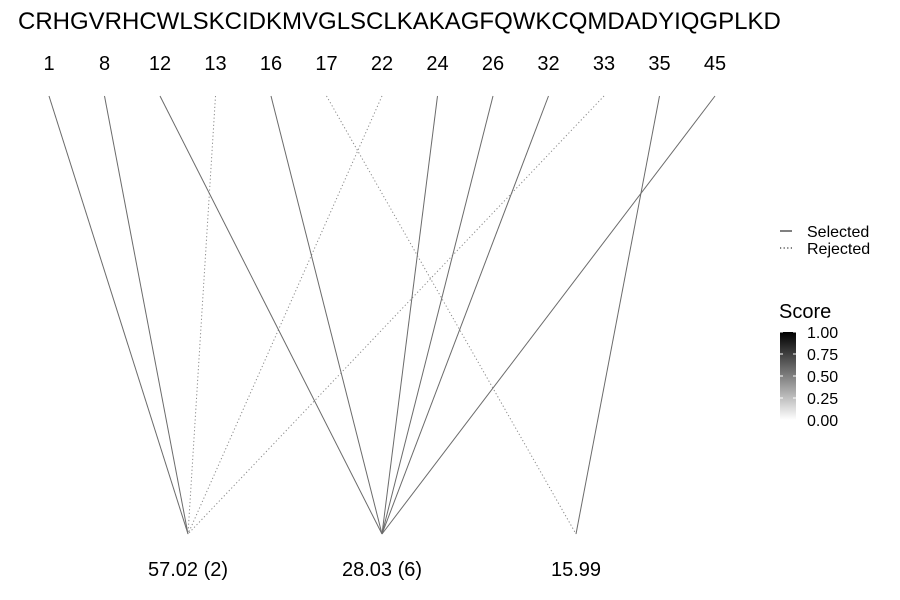 This screenshot has height=600, width=900. What do you see at coordinates (326, 64) in the screenshot?
I see `position-label: 17` at bounding box center [326, 64].